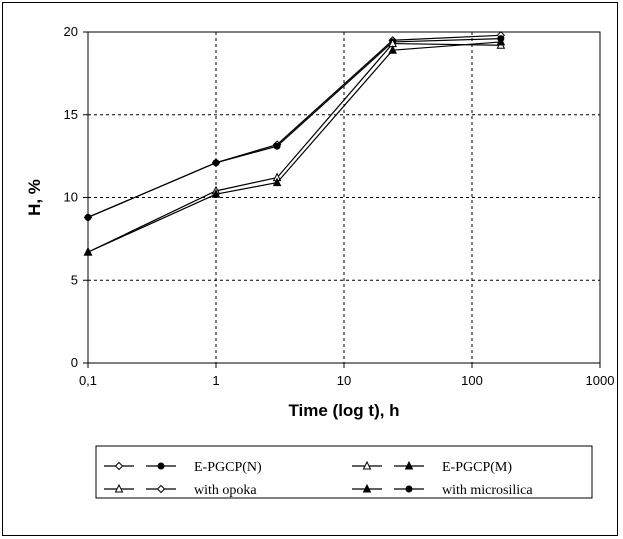 The image size is (623, 539). What do you see at coordinates (472, 380) in the screenshot?
I see `x-tick-label: 100` at bounding box center [472, 380].